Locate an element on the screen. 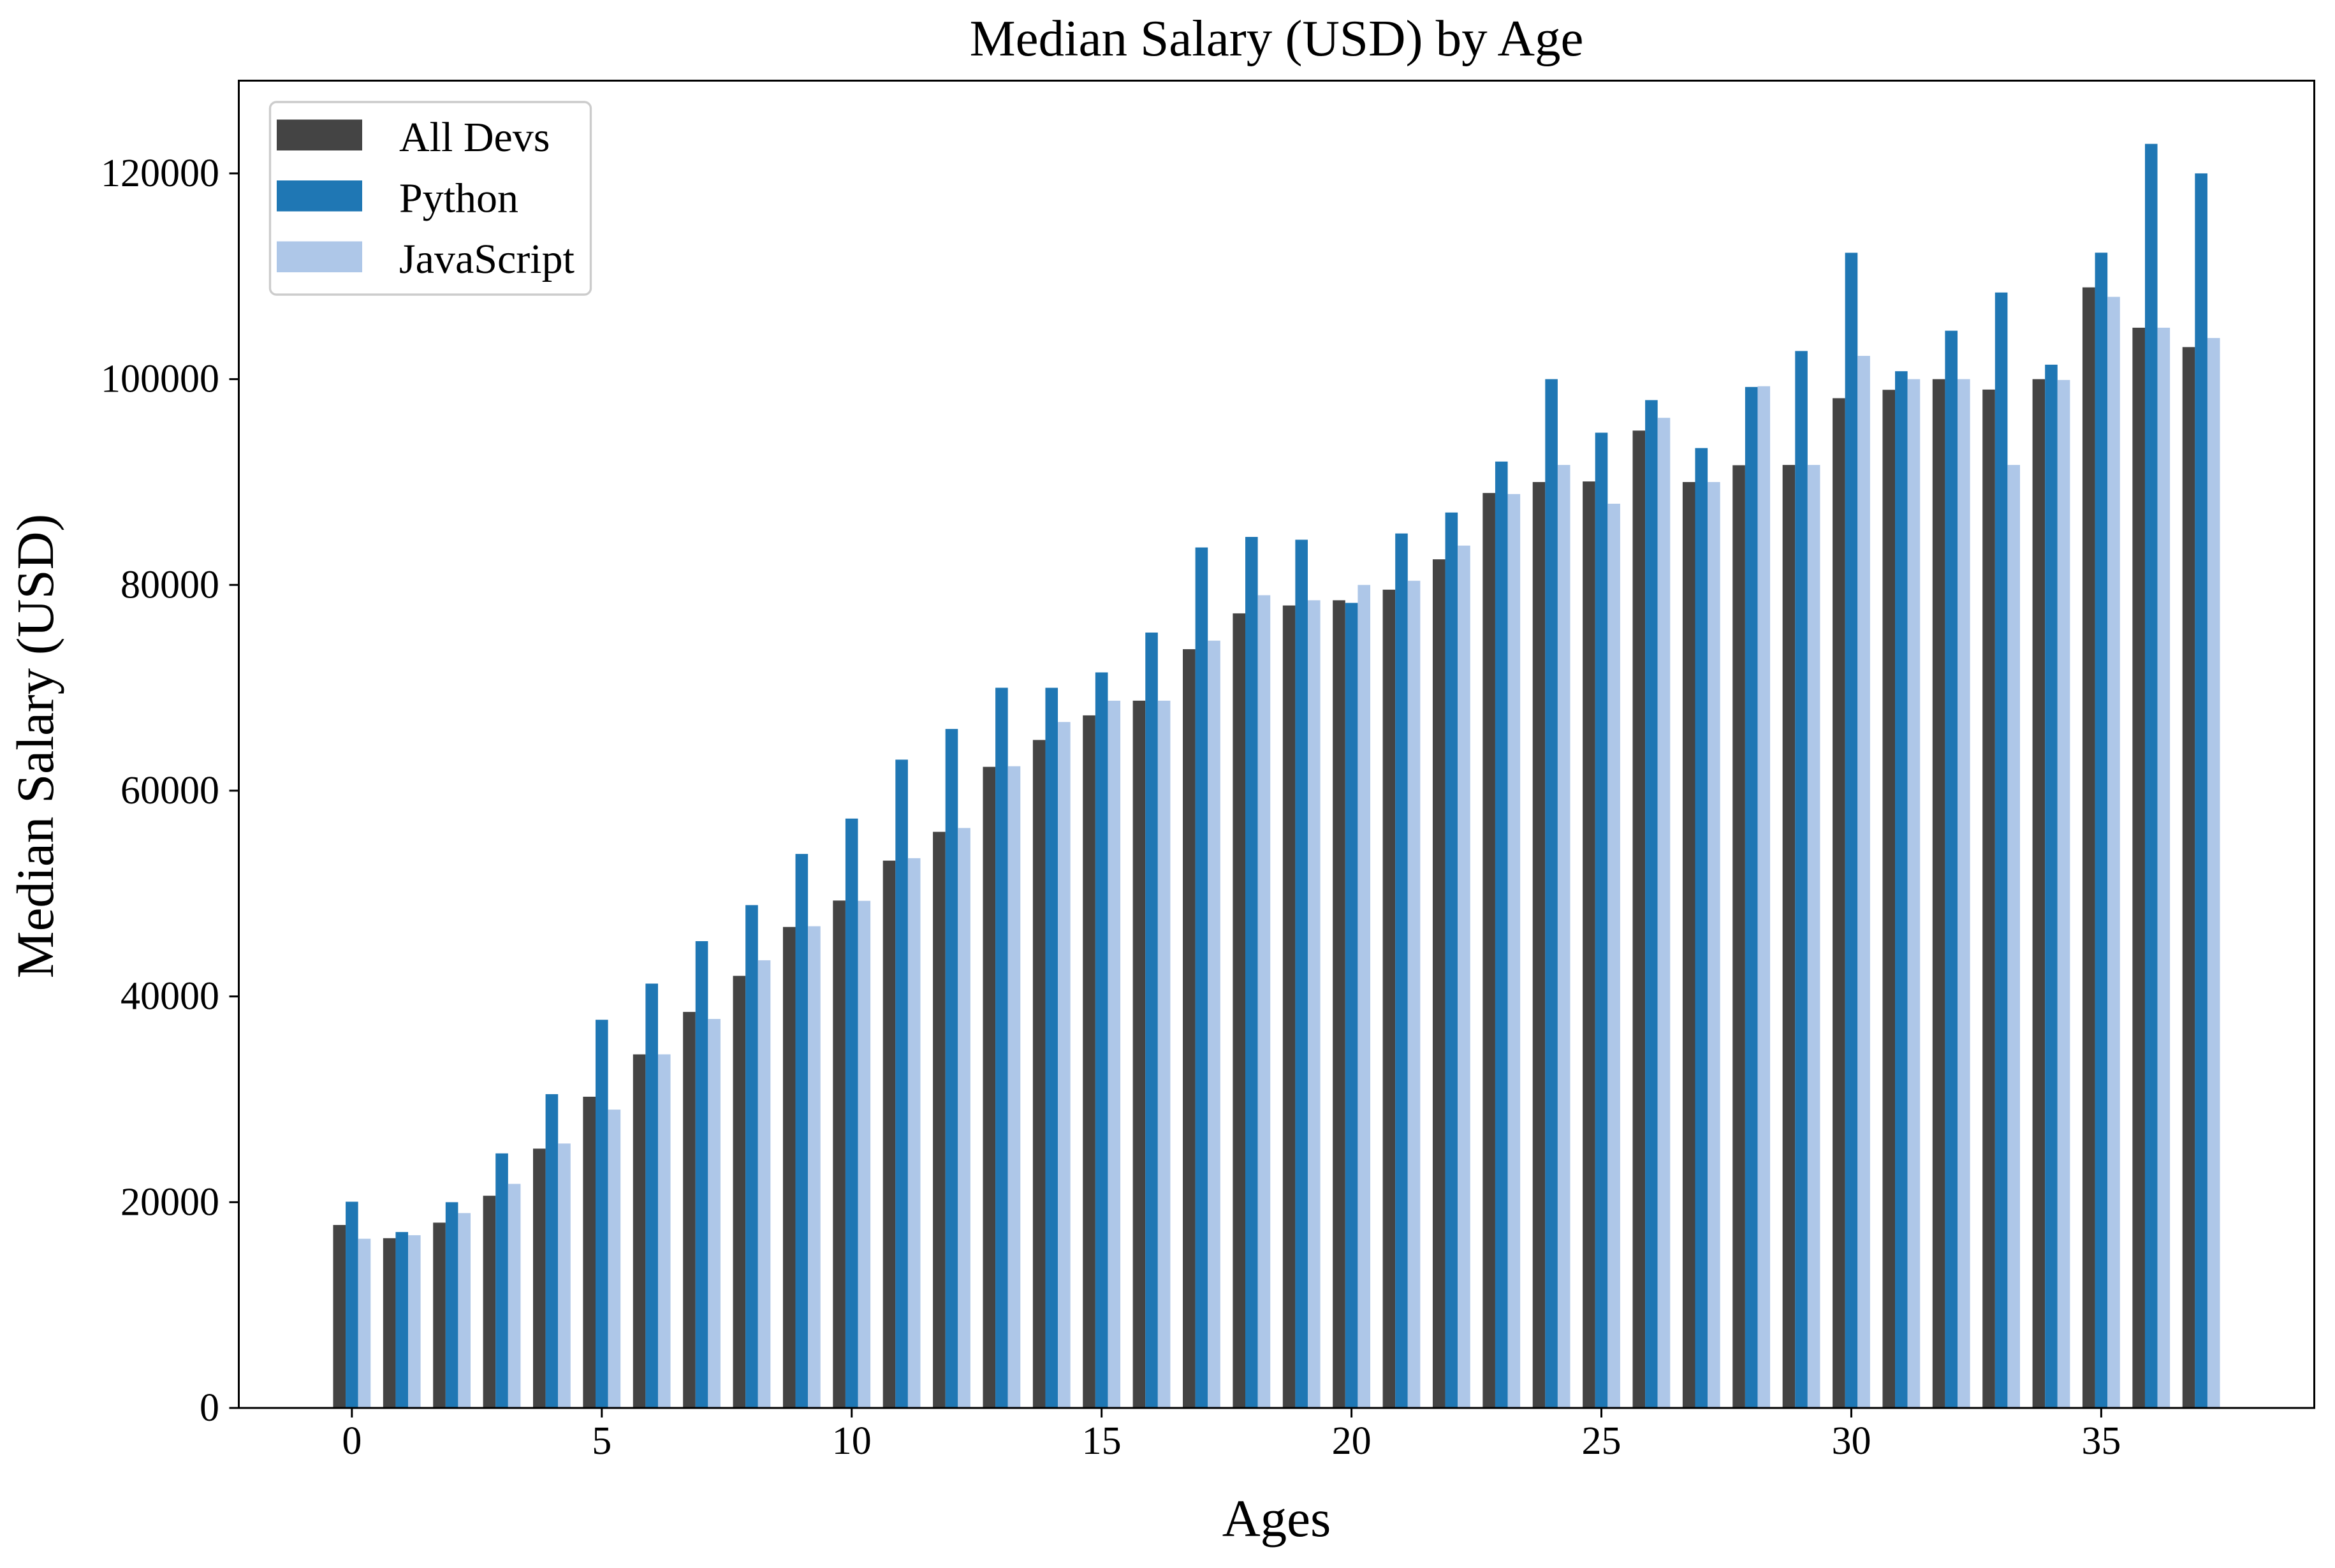 The image size is (2335, 1568). x-tick-label-10: 10 is located at coordinates (852, 1441).